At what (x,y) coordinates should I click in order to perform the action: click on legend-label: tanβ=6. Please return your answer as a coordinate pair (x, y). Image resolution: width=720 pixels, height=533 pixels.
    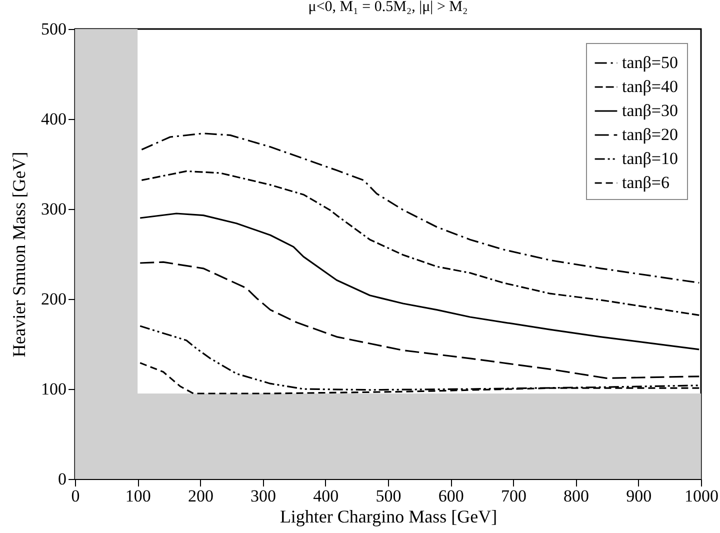
    Looking at the image, I should click on (646, 182).